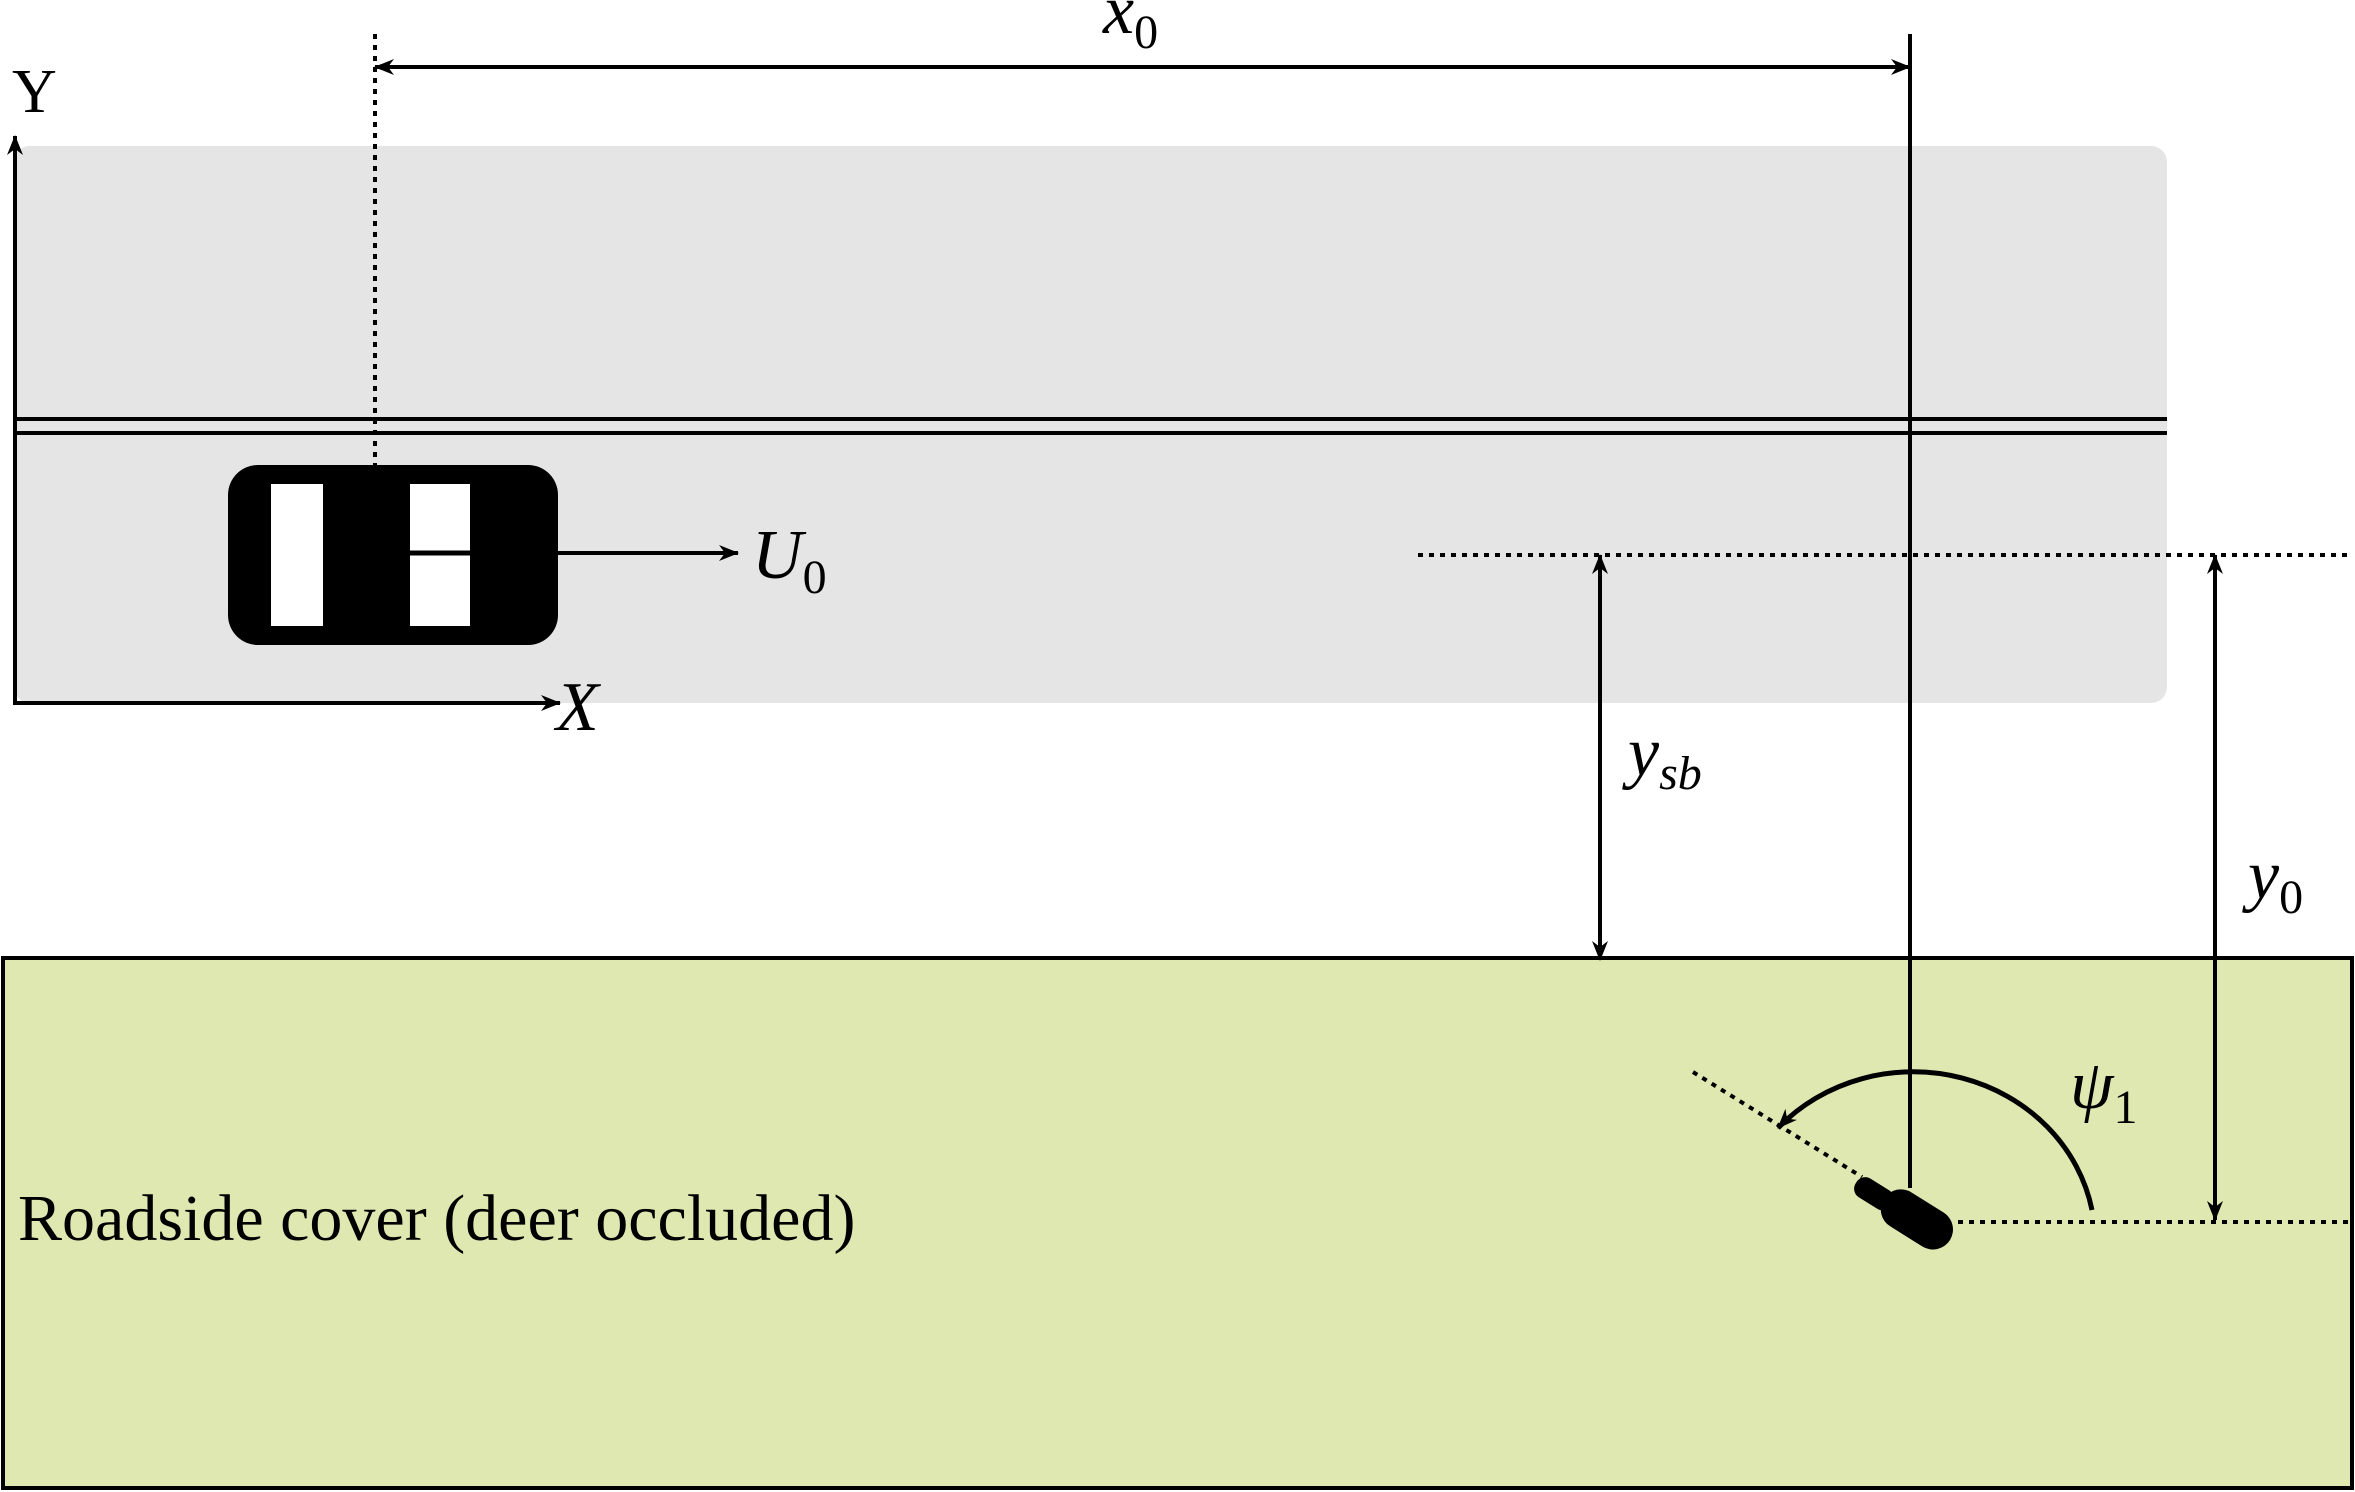 The width and height of the screenshot is (2355, 1492). What do you see at coordinates (1903, 1213) in the screenshot?
I see `deer-icon` at bounding box center [1903, 1213].